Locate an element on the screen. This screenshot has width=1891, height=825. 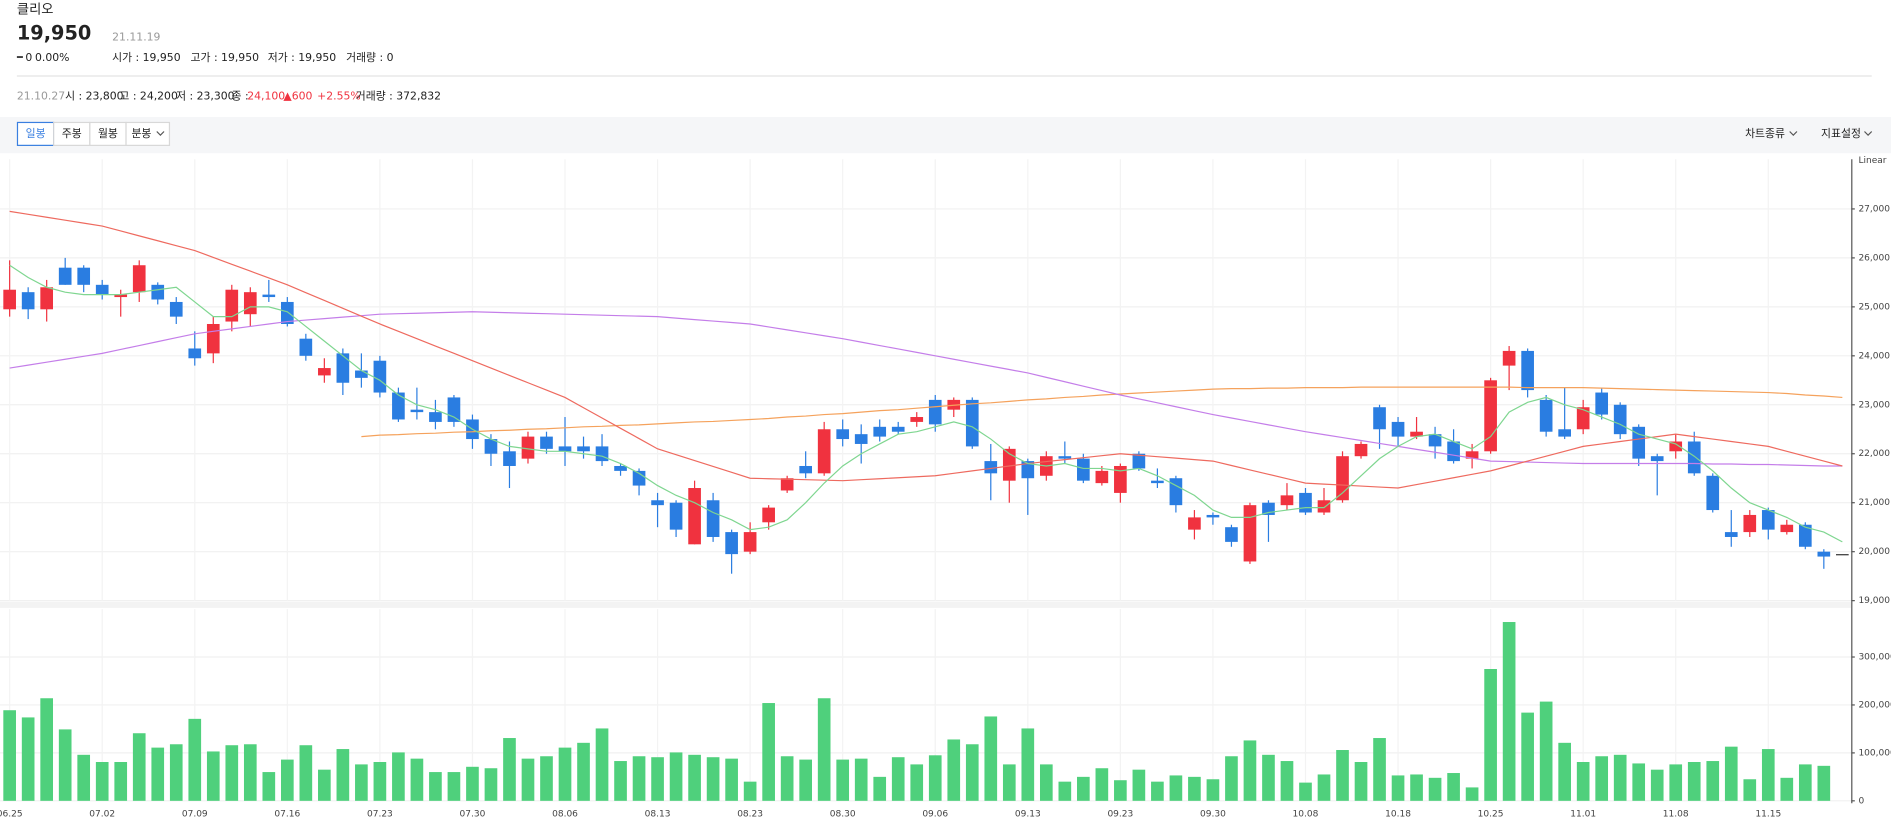
period-label: 일봉 is located at coordinates (36, 133).